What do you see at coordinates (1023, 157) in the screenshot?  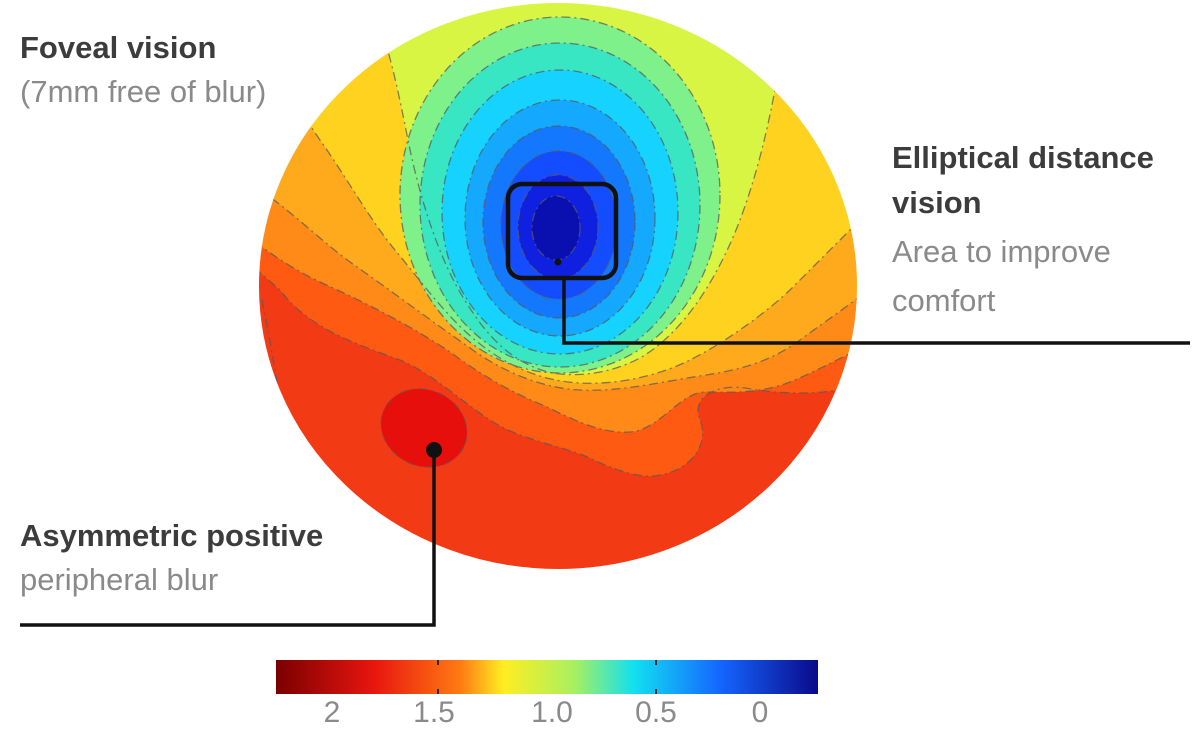 I see `elliptical-title-line1: Elliptical distance` at bounding box center [1023, 157].